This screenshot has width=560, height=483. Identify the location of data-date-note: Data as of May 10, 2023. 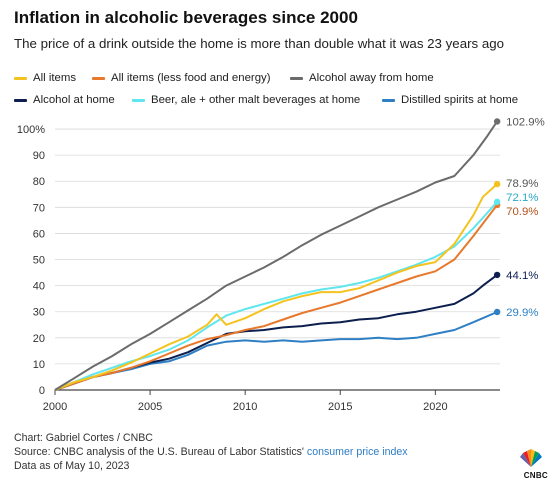
(72, 466).